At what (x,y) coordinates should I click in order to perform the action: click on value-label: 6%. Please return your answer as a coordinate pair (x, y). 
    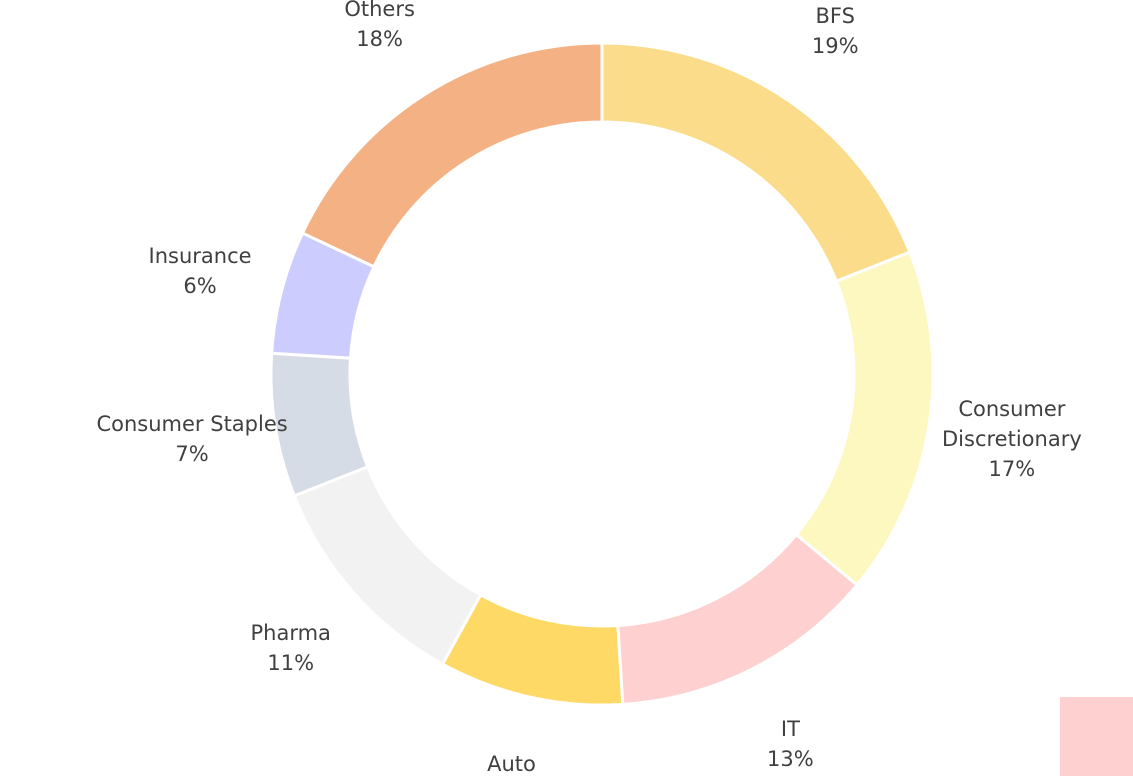
    Looking at the image, I should click on (200, 285).